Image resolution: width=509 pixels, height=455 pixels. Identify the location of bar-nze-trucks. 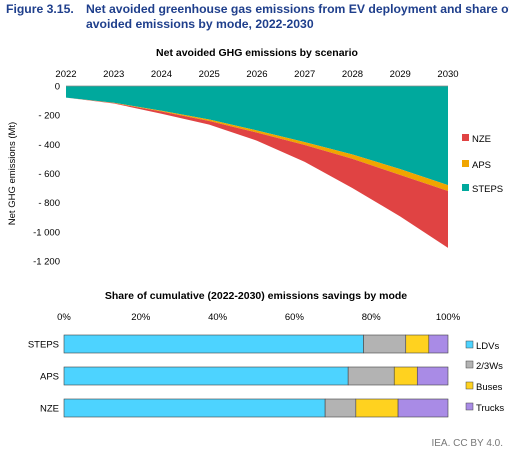
(423, 408).